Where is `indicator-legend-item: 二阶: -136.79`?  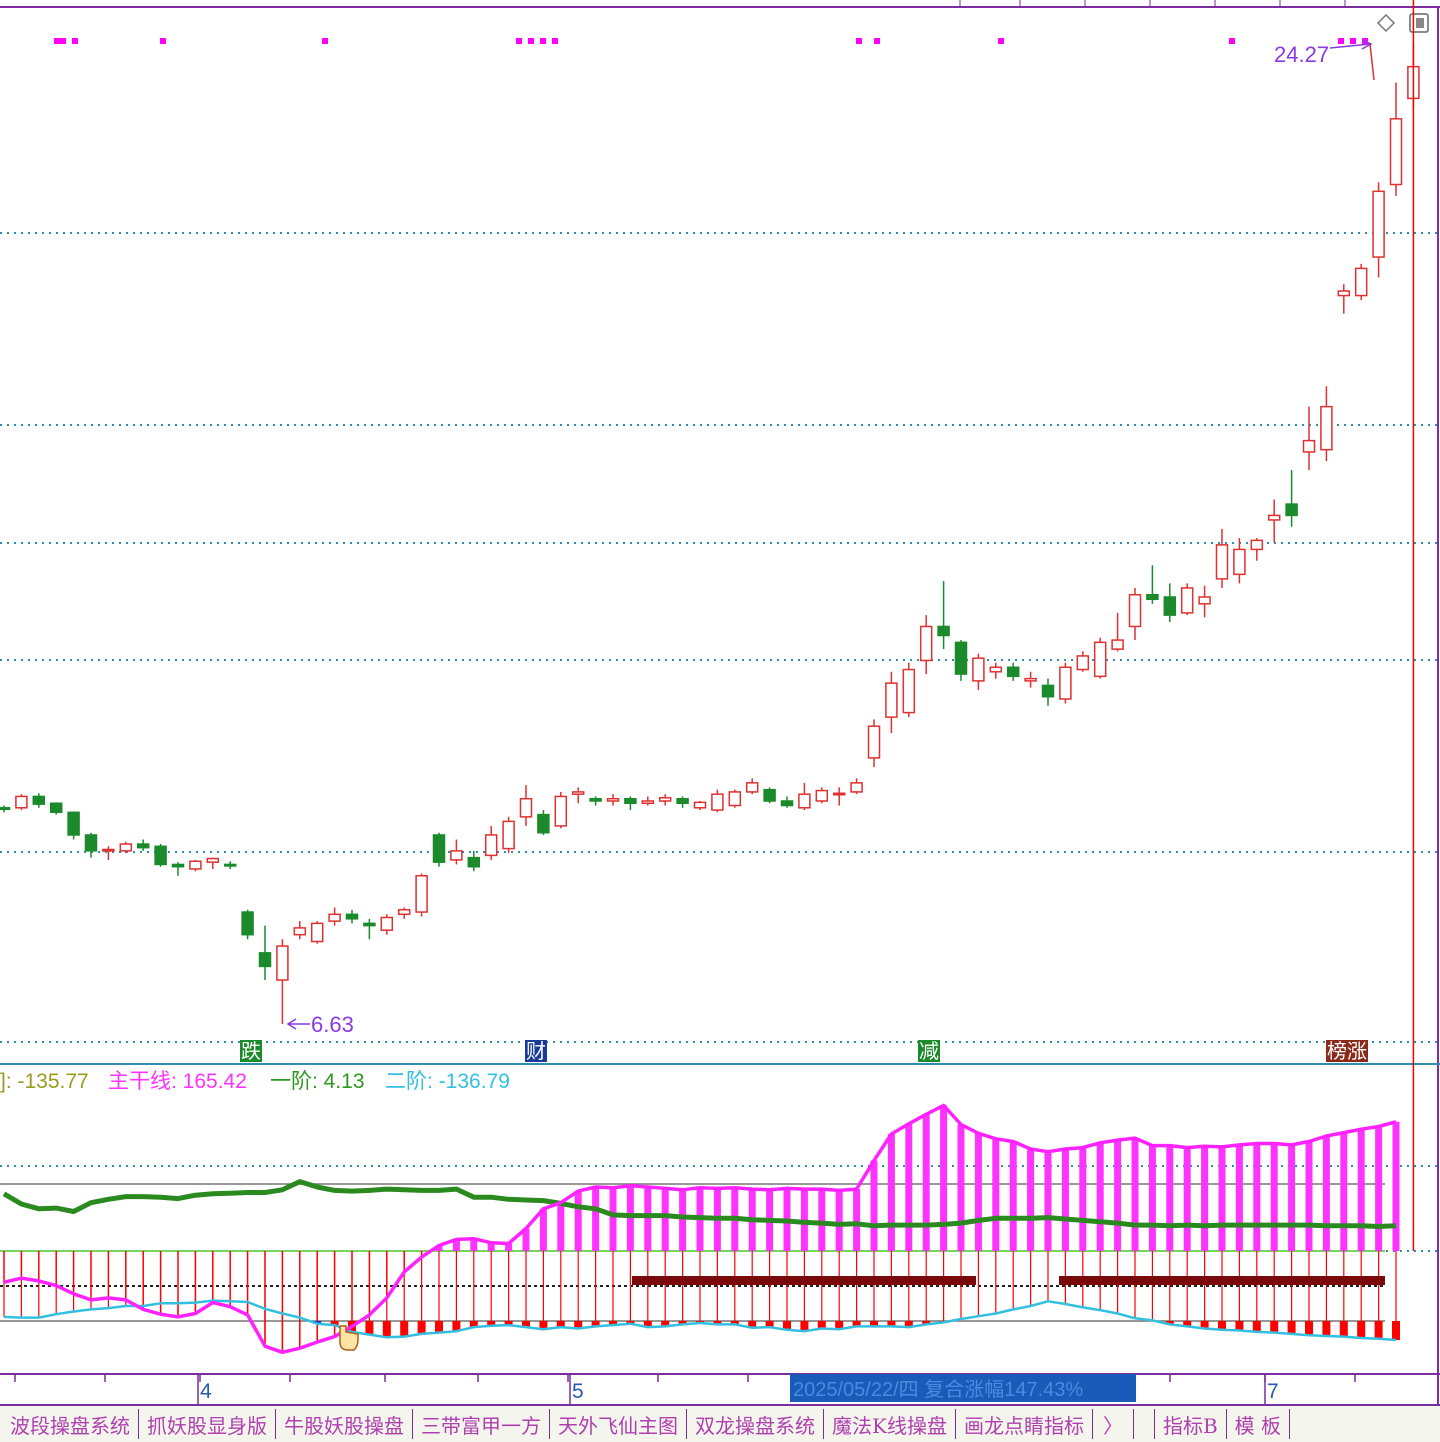 indicator-legend-item: 二阶: -136.79 is located at coordinates (447, 1081).